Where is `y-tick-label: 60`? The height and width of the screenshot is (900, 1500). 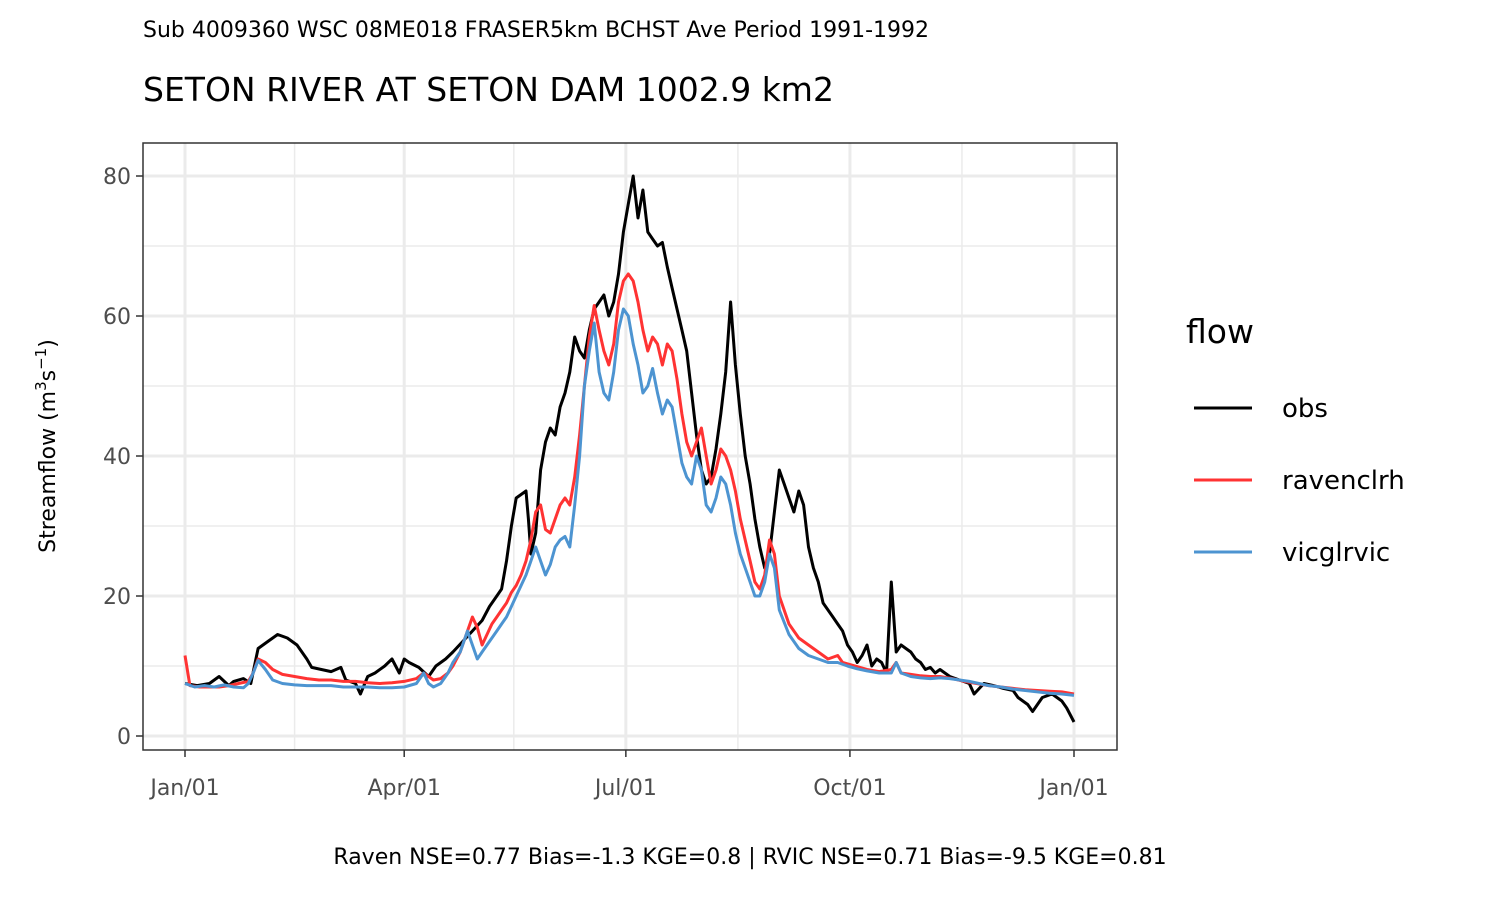 y-tick-label: 60 is located at coordinates (117, 317).